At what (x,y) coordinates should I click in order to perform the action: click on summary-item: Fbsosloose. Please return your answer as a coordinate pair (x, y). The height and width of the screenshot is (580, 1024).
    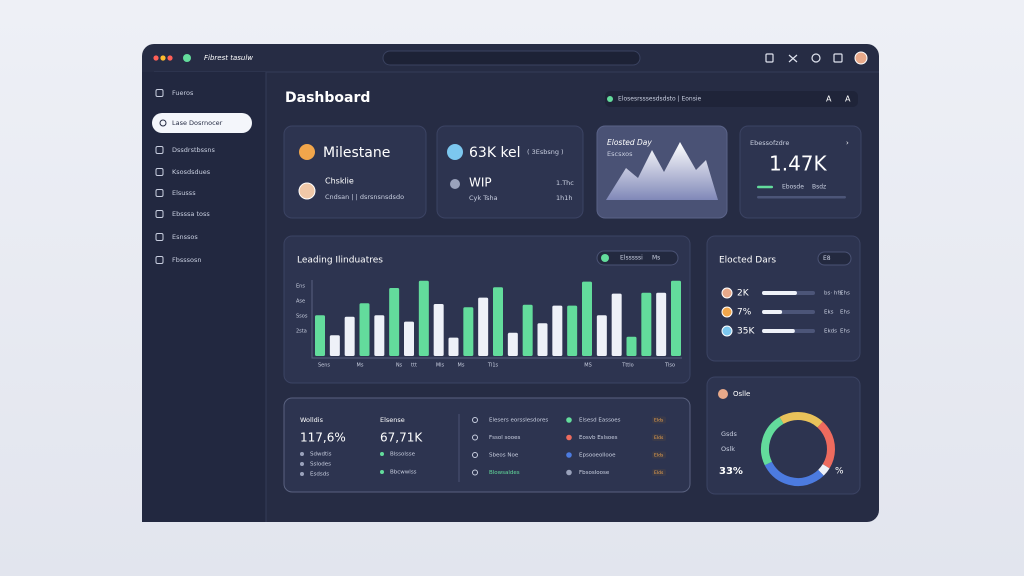
    Looking at the image, I should click on (594, 473).